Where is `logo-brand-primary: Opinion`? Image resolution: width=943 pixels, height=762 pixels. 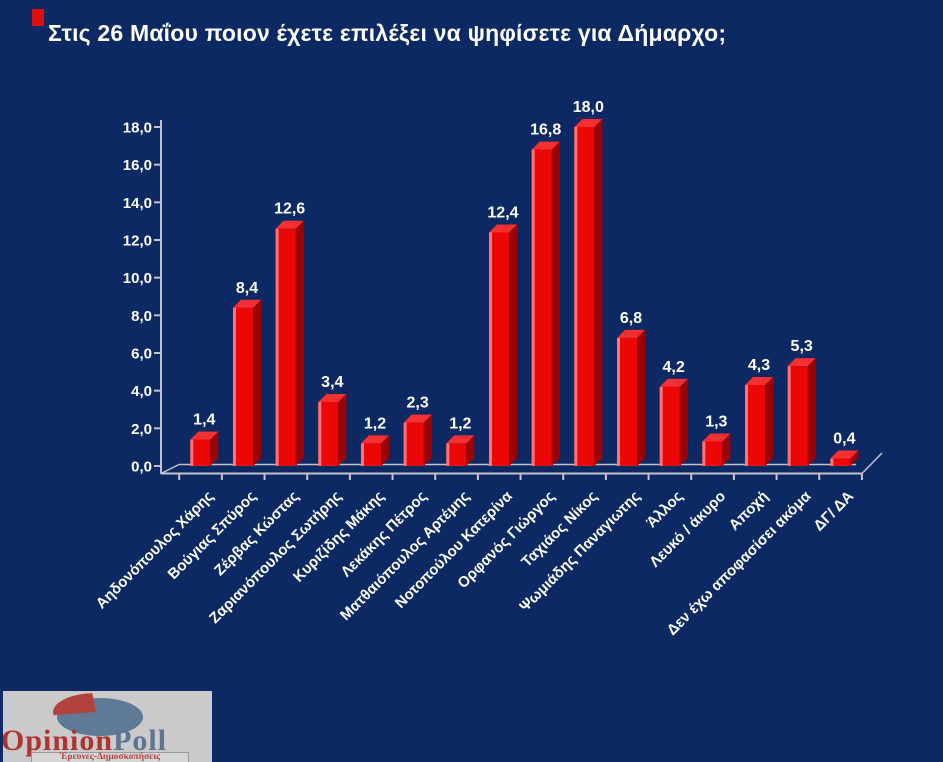
logo-brand-primary: Opinion is located at coordinates (58, 740).